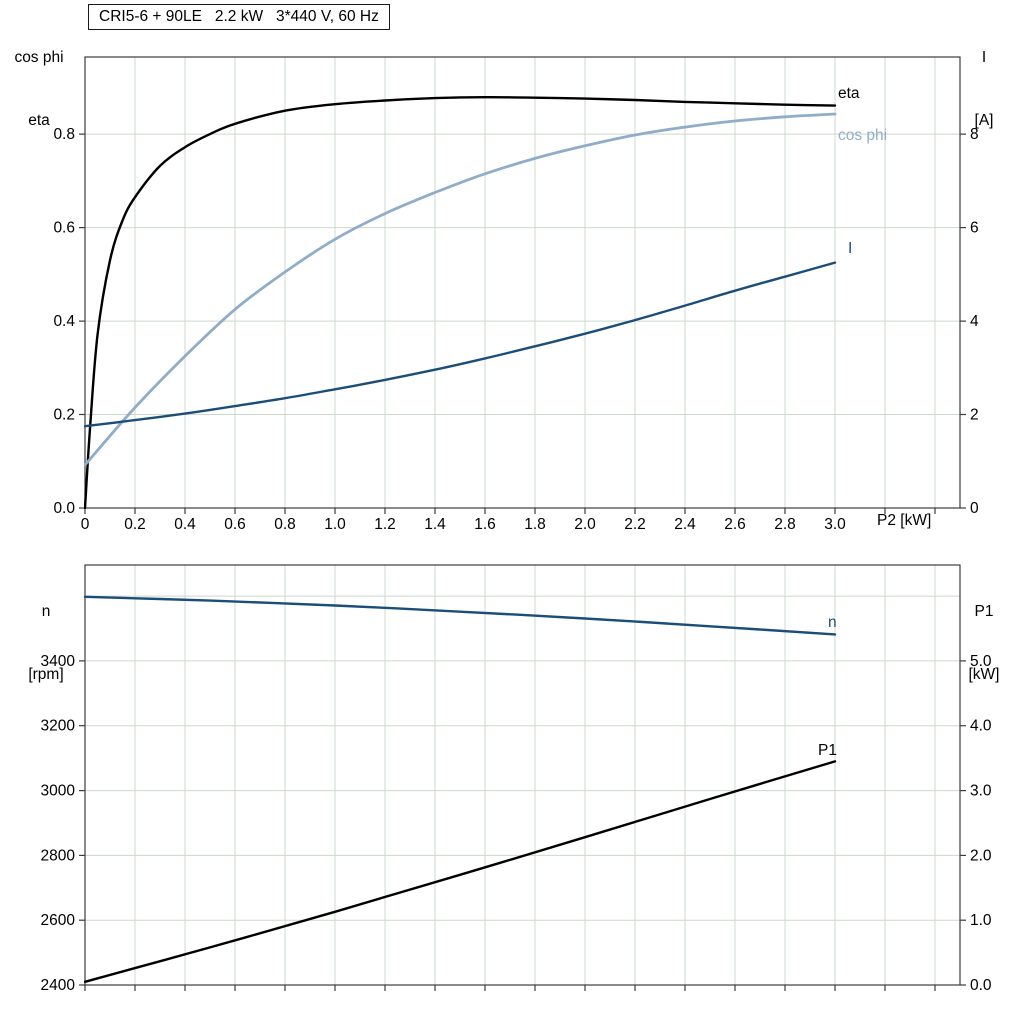 The height and width of the screenshot is (1024, 1024). Describe the element at coordinates (58, 855) in the screenshot. I see `left-tick-label: 2800` at that location.